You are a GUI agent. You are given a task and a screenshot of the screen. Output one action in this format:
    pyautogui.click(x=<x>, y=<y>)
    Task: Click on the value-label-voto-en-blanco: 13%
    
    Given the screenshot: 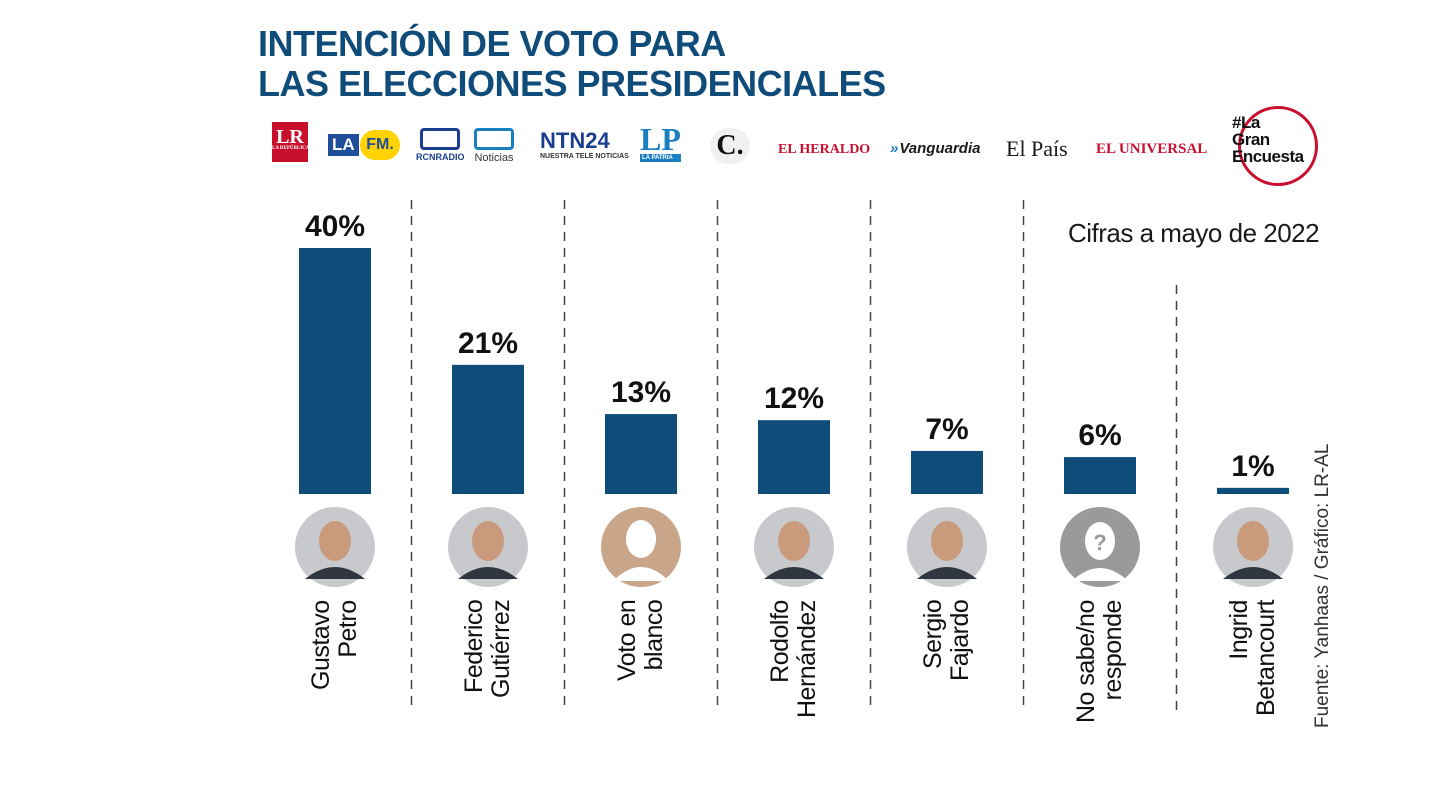 What is the action you would take?
    pyautogui.click(x=641, y=392)
    